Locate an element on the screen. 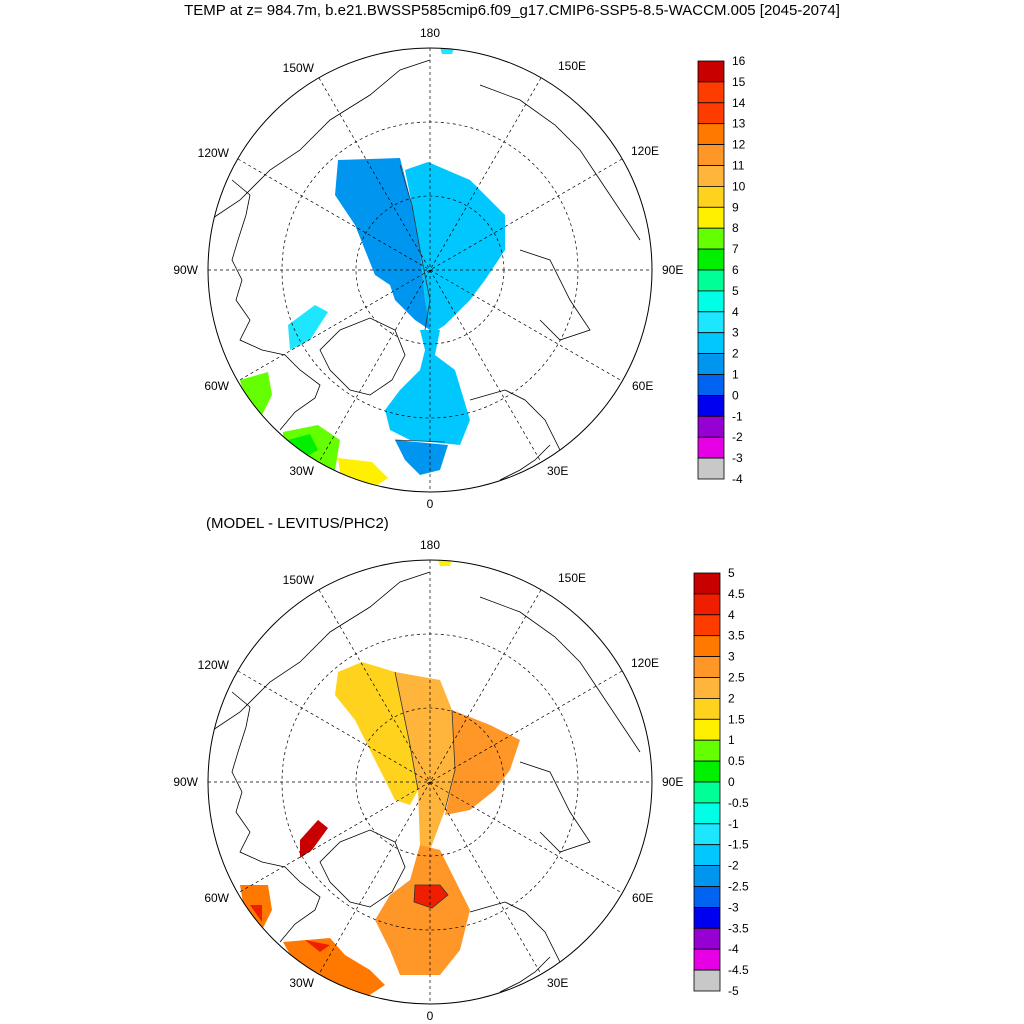 This screenshot has width=1024, height=1024. colorbar-label: -4.5 is located at coordinates (738, 970).